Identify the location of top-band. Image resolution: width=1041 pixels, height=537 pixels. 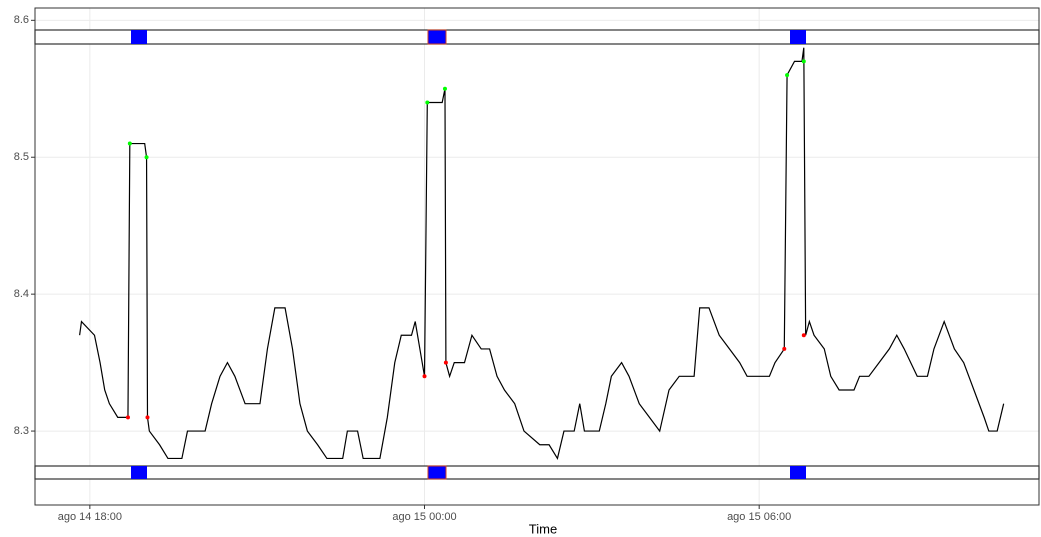
(537, 37).